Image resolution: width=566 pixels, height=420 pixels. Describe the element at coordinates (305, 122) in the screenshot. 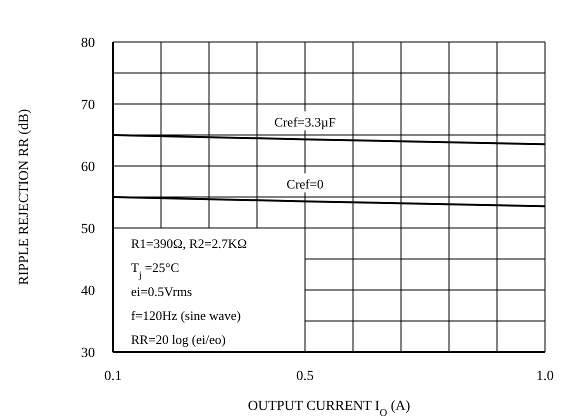

I see `series-label: Cref=3.3µF` at that location.